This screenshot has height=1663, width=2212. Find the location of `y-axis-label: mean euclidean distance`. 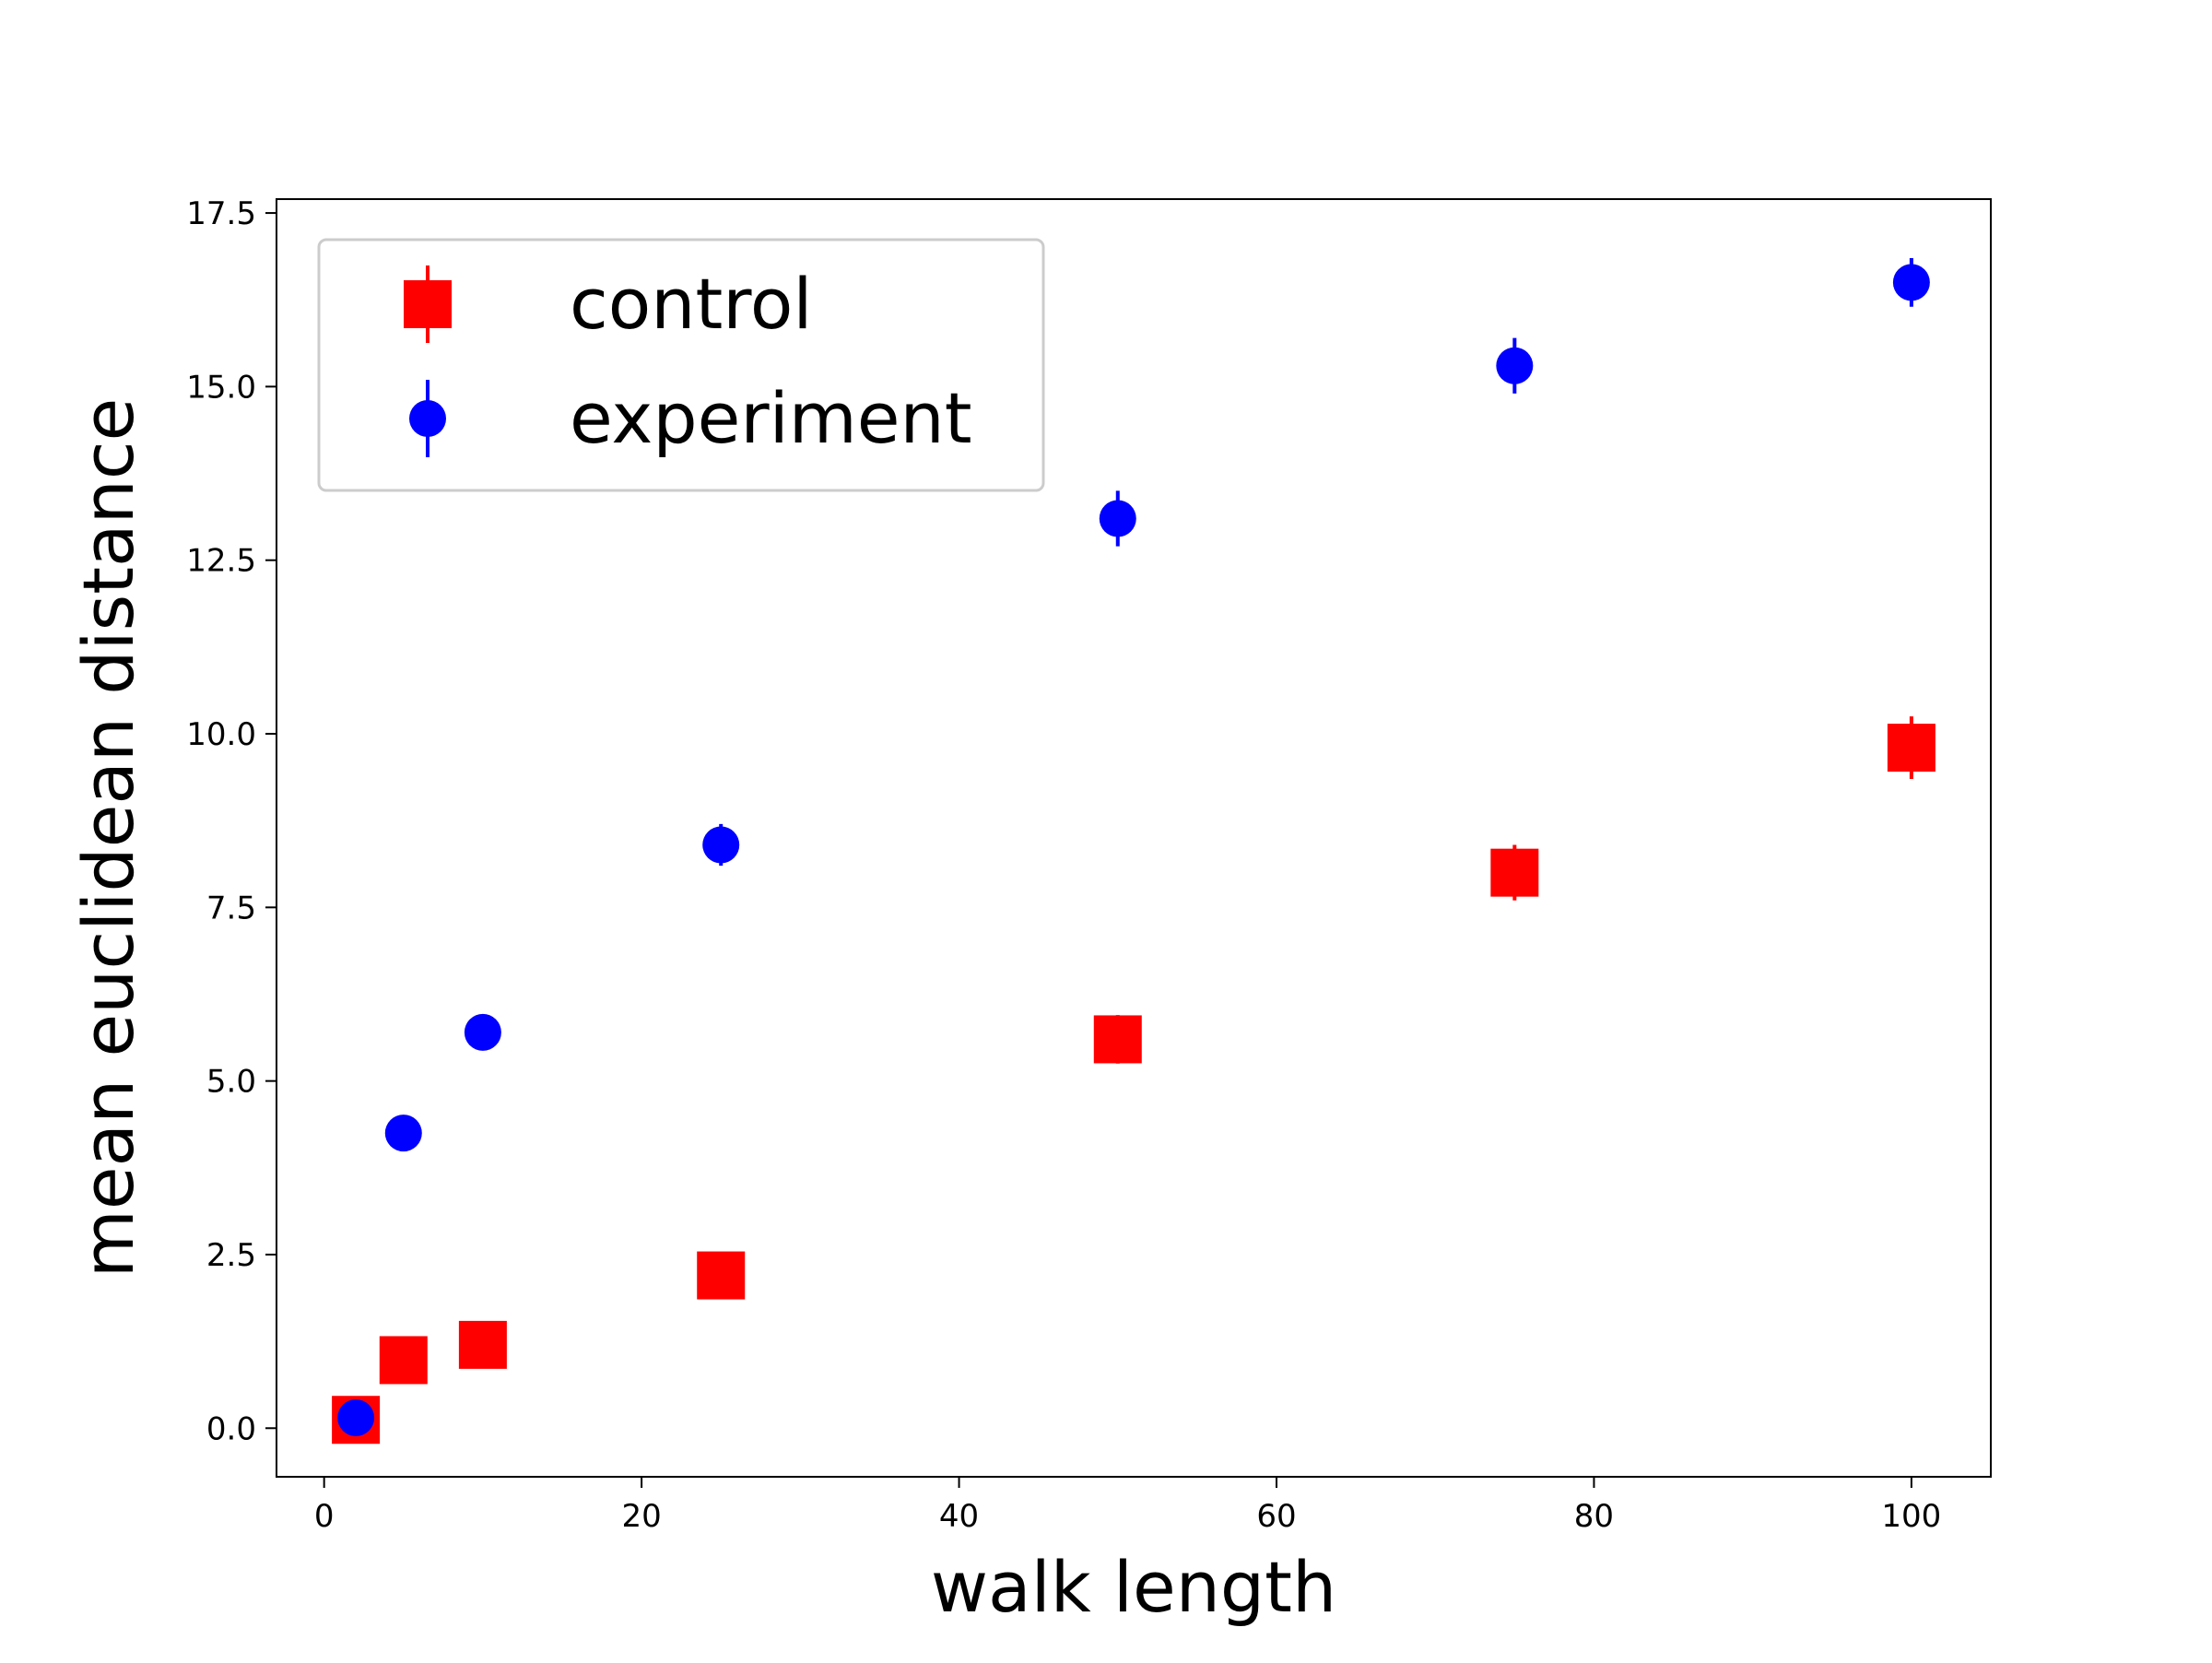

y-axis-label: mean euclidean distance is located at coordinates (108, 838).